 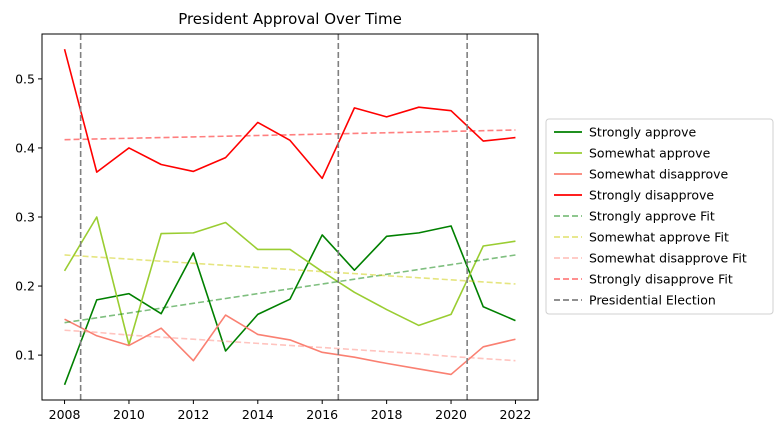 What do you see at coordinates (290, 19) in the screenshot?
I see `chart-title: President Approval Over Time` at bounding box center [290, 19].